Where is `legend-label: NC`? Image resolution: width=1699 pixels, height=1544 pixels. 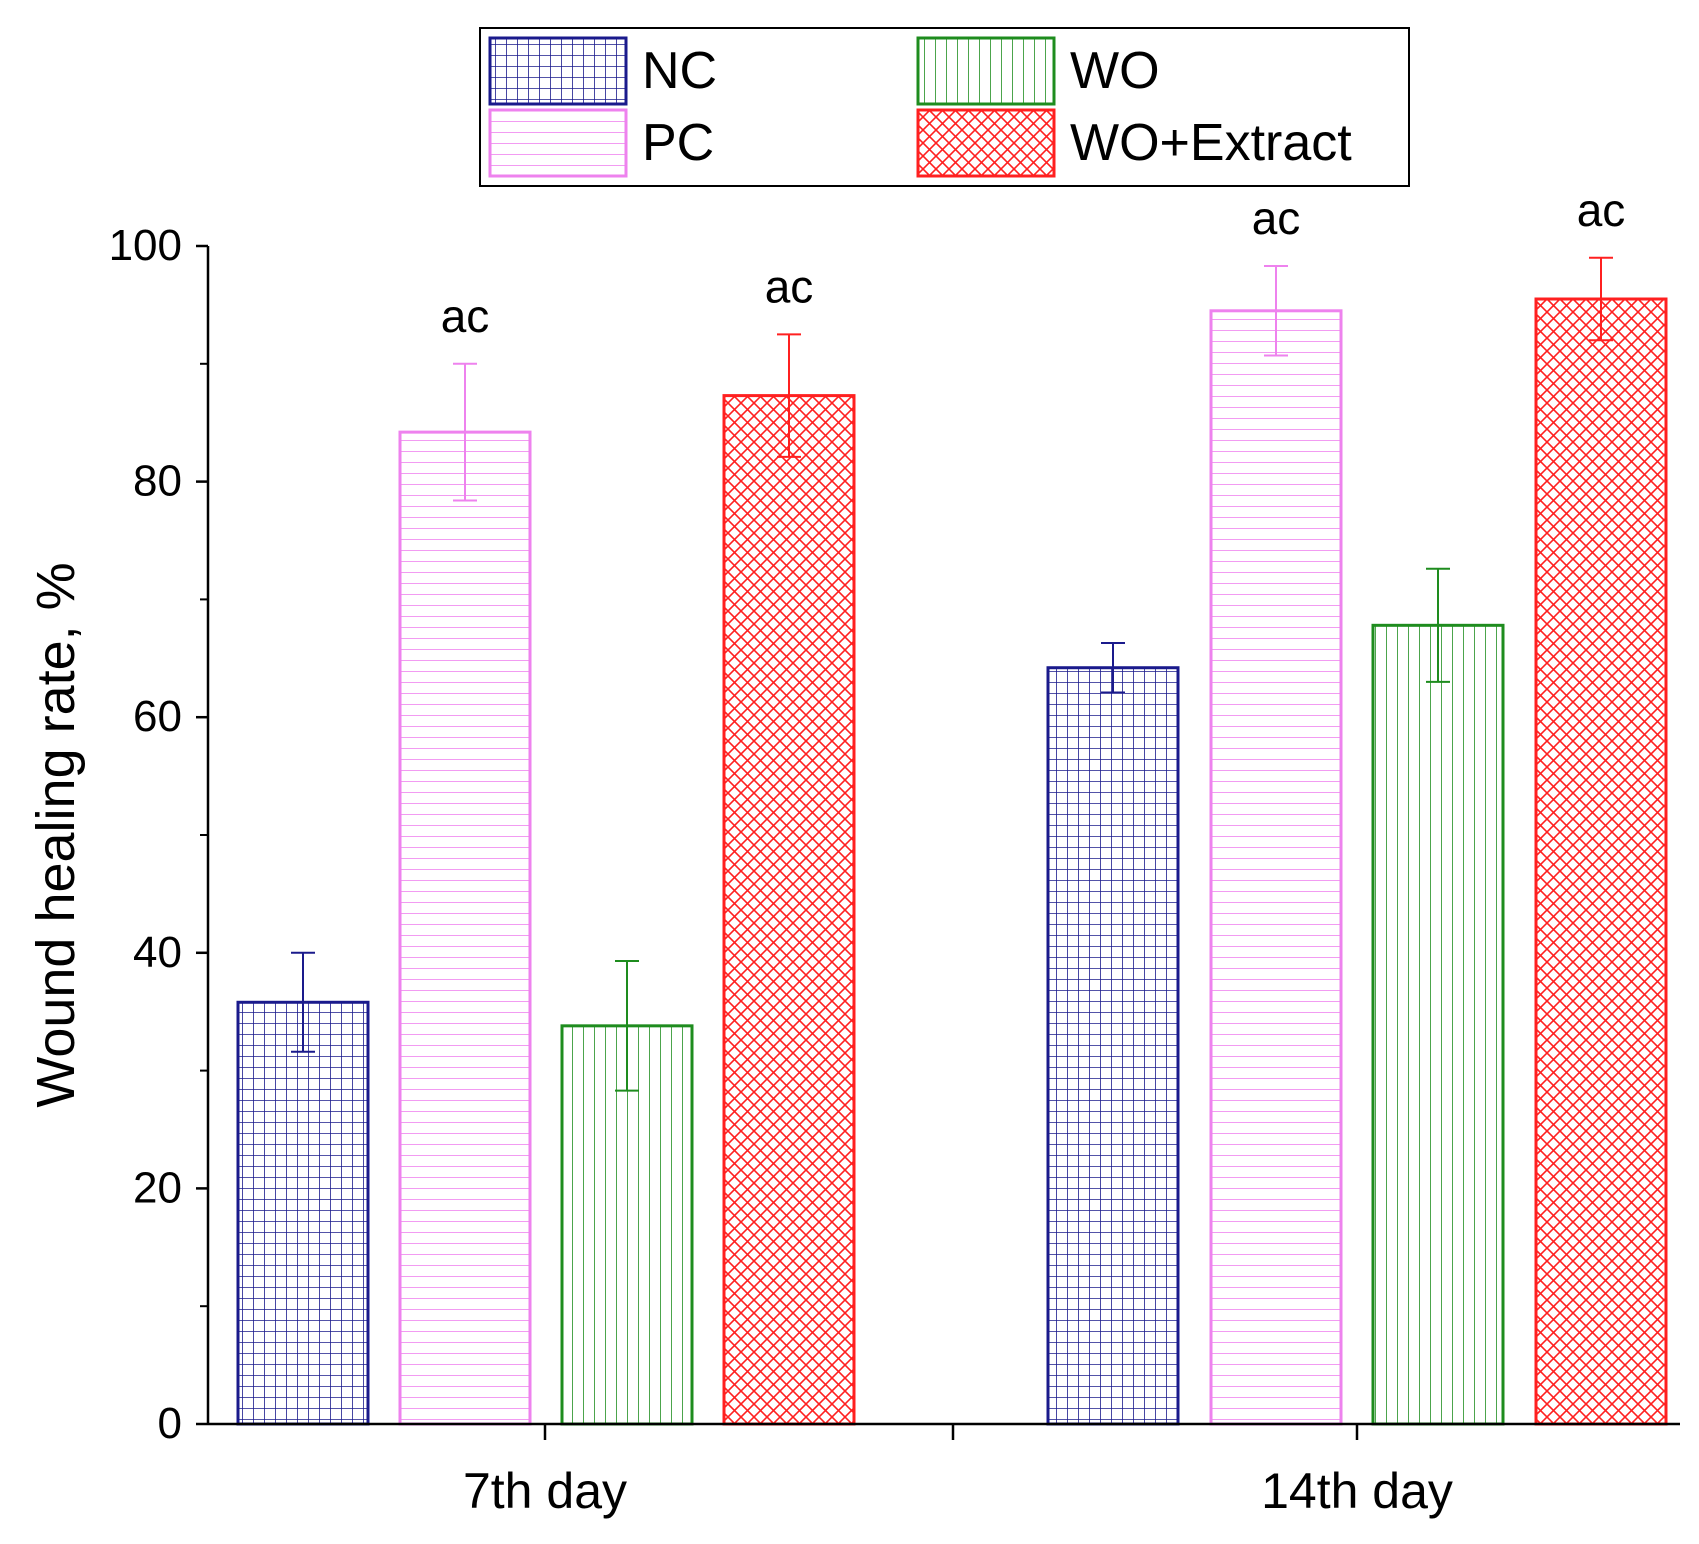
legend-label: NC is located at coordinates (679, 71).